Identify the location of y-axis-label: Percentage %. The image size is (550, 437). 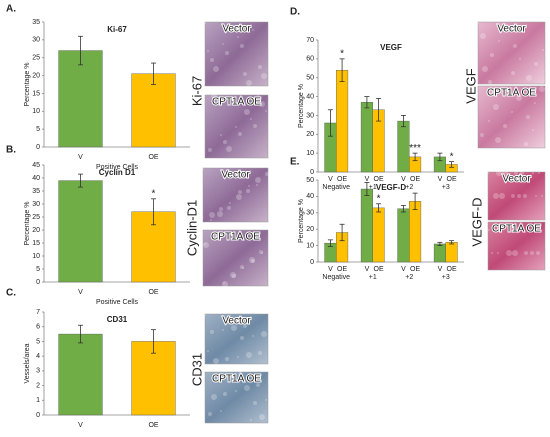
(301, 106).